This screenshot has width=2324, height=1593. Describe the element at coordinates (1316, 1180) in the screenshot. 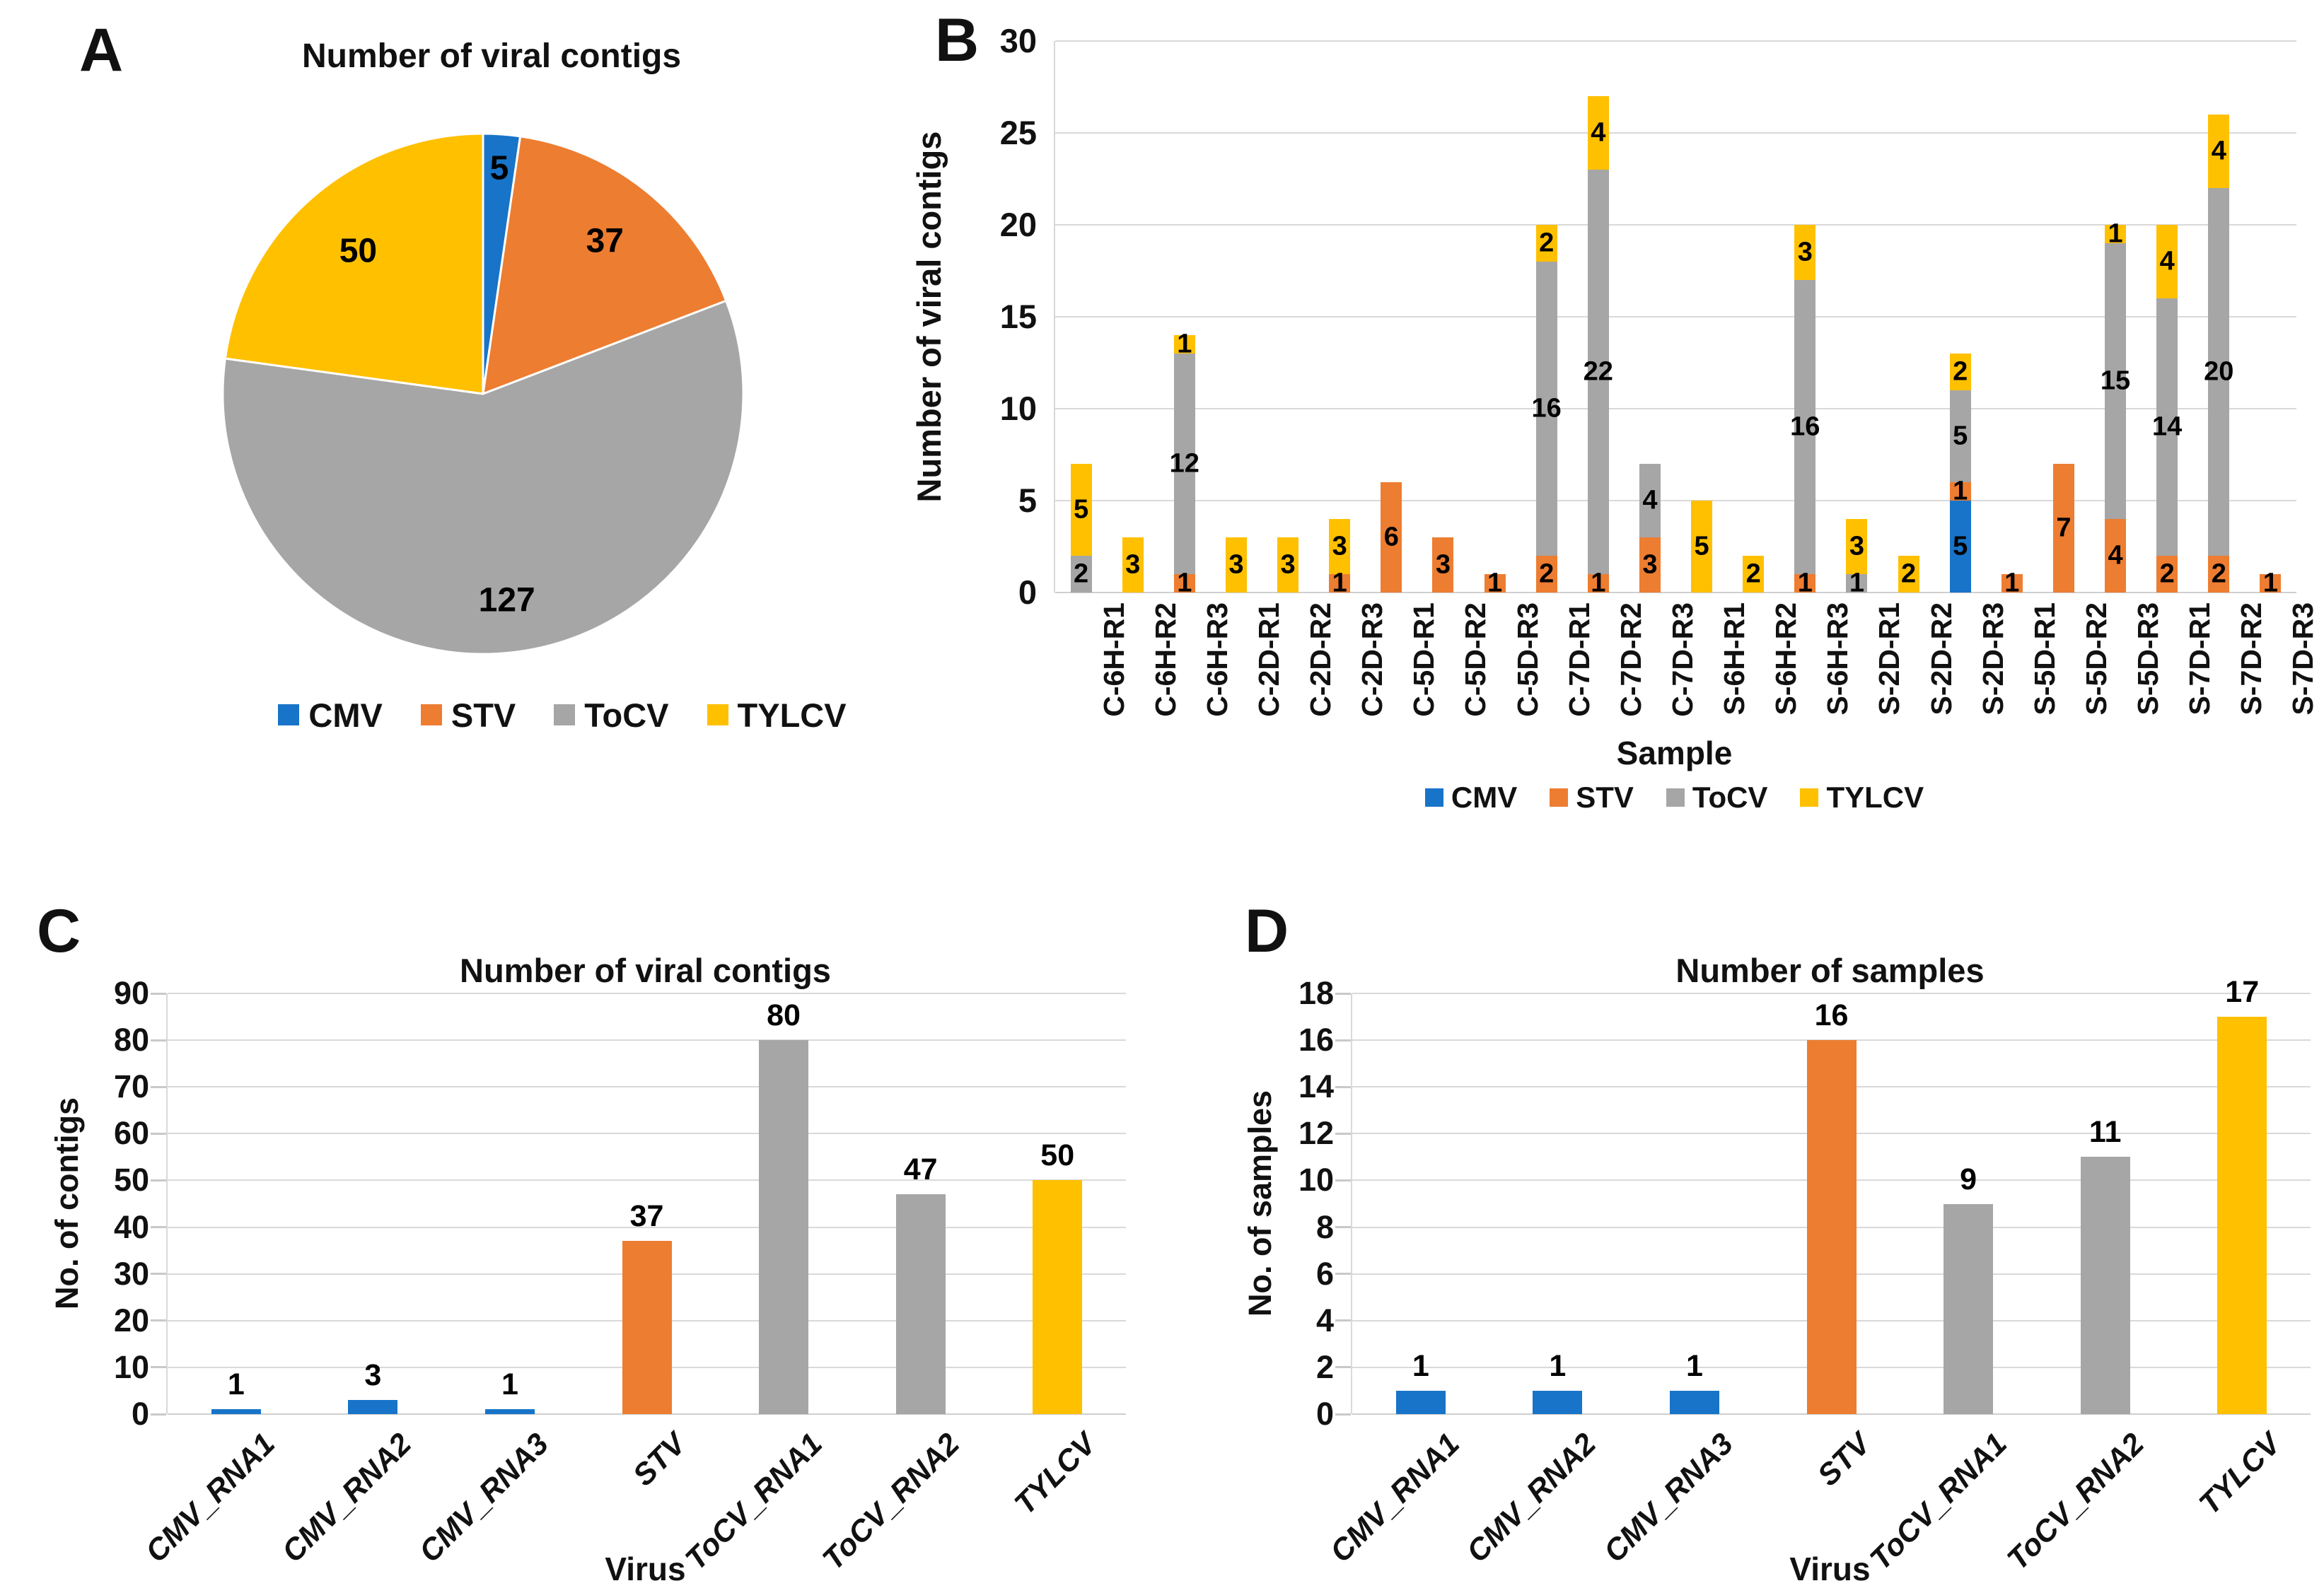

I see `y-tick-label: 10` at that location.